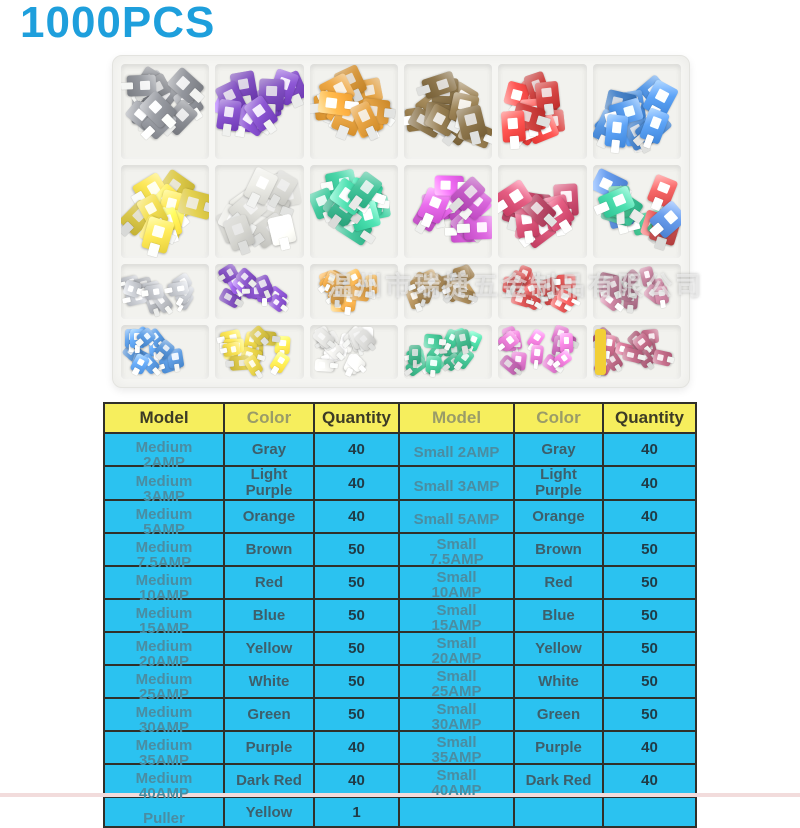  Describe the element at coordinates (259, 211) in the screenshot. I see `white-medium-fuses` at that location.